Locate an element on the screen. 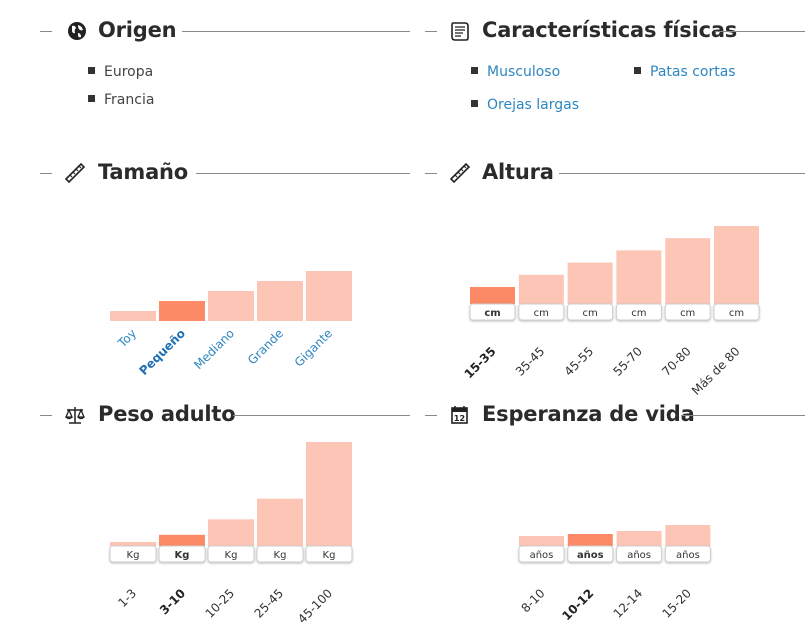  unit-label-peso-0: Kg is located at coordinates (133, 555).